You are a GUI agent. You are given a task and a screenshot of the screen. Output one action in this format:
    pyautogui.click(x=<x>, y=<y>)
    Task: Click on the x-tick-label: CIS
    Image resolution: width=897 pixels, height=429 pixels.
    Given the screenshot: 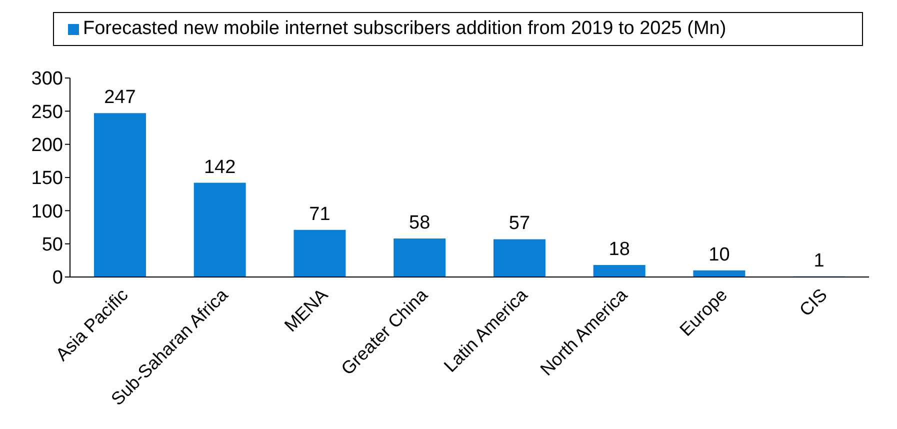 What is the action you would take?
    pyautogui.click(x=813, y=302)
    